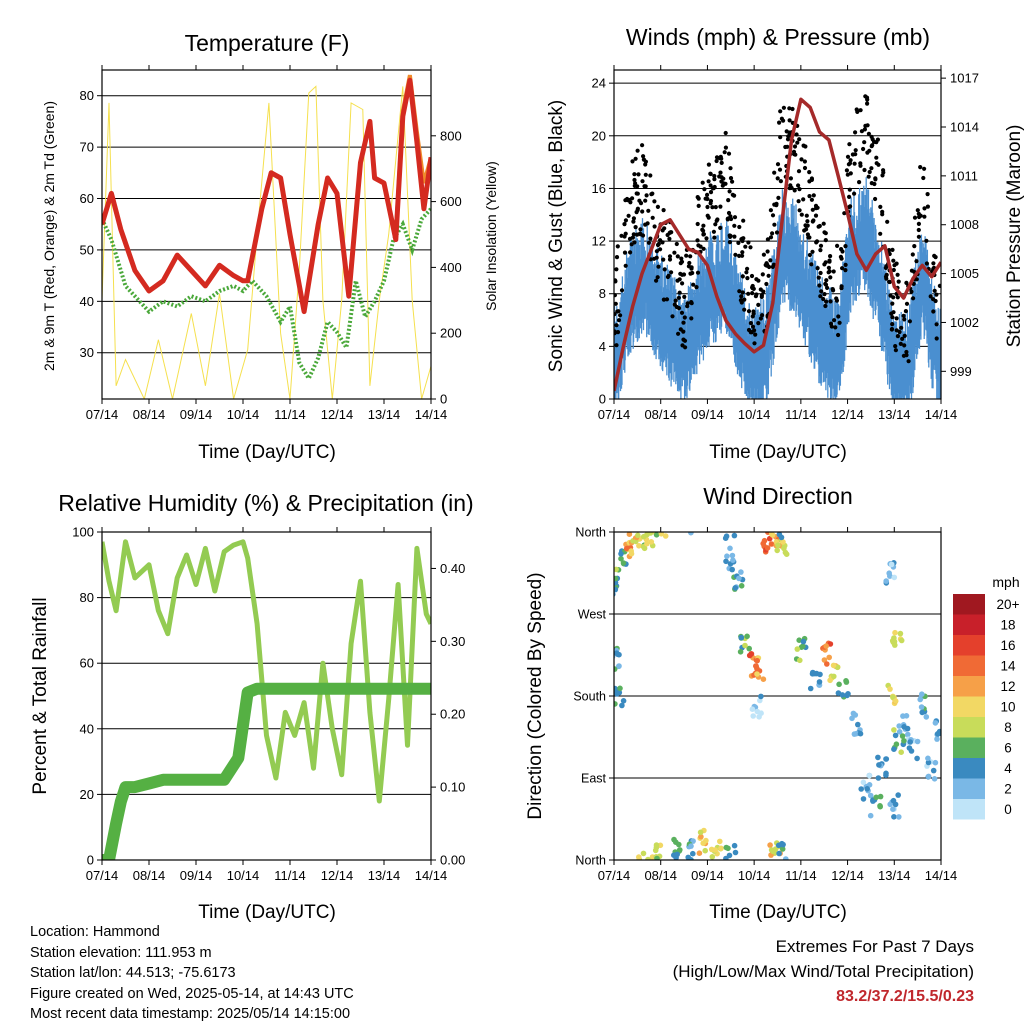 The width and height of the screenshot is (1024, 1025). What do you see at coordinates (83, 532) in the screenshot?
I see `y-tick-label: 100` at bounding box center [83, 532].